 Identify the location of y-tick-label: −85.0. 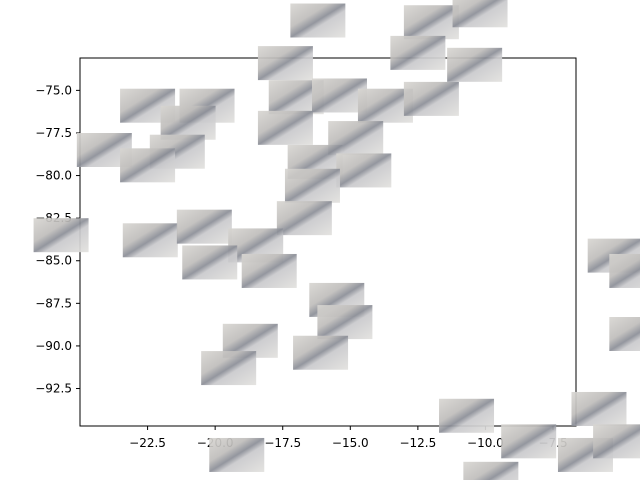
(53, 261).